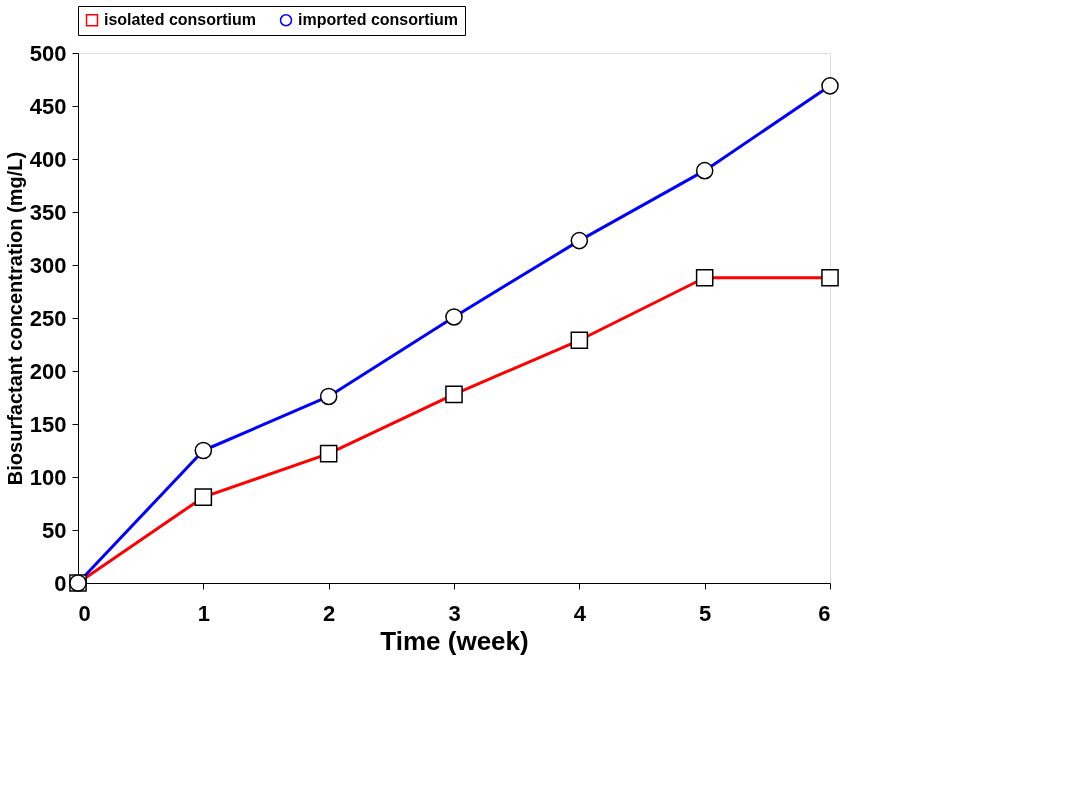 Image resolution: width=1081 pixels, height=799 pixels. Describe the element at coordinates (48, 477) in the screenshot. I see `y-tick-label: 100` at that location.